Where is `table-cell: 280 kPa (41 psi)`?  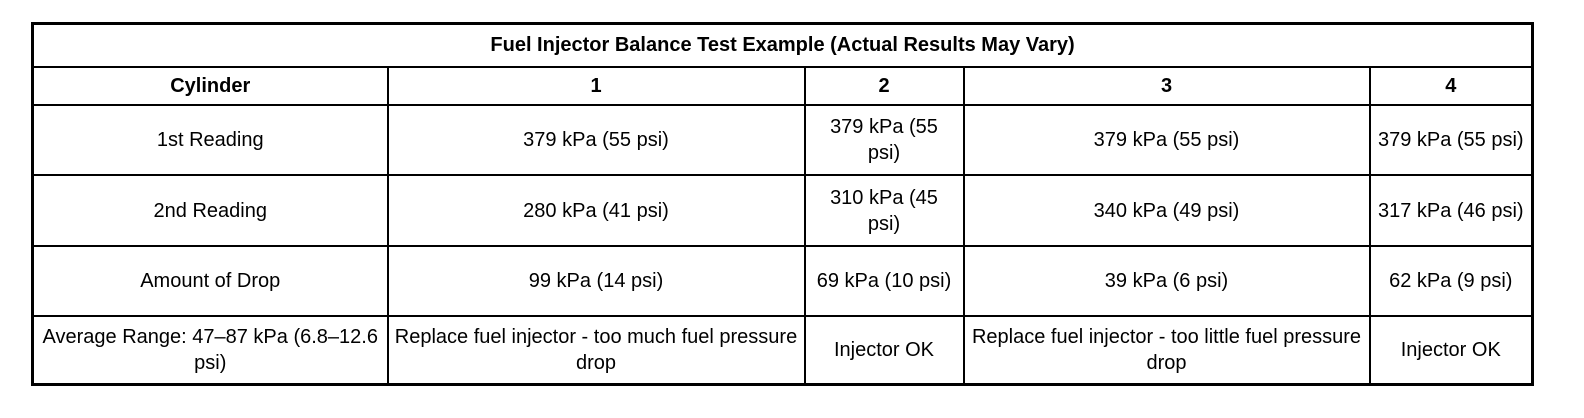
table-cell: 280 kPa (41 psi) is located at coordinates (596, 210).